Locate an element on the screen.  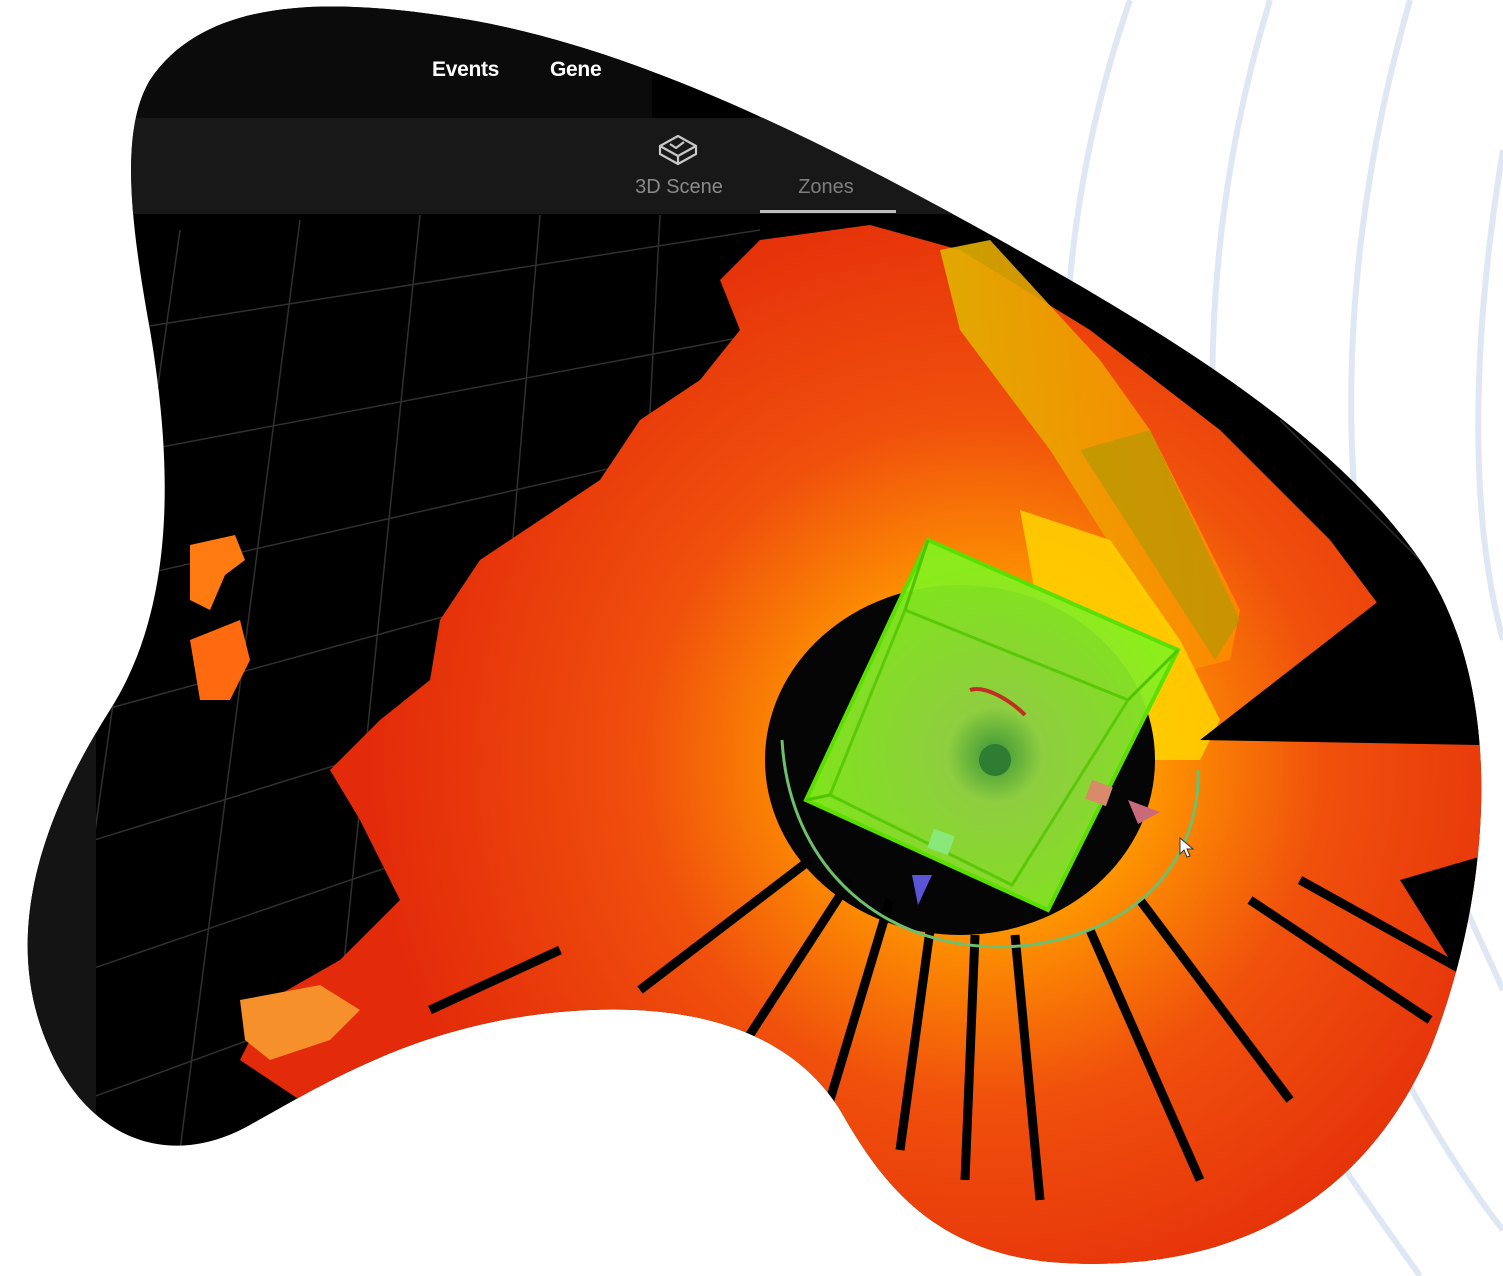
active-tab-indicator is located at coordinates (828, 211).